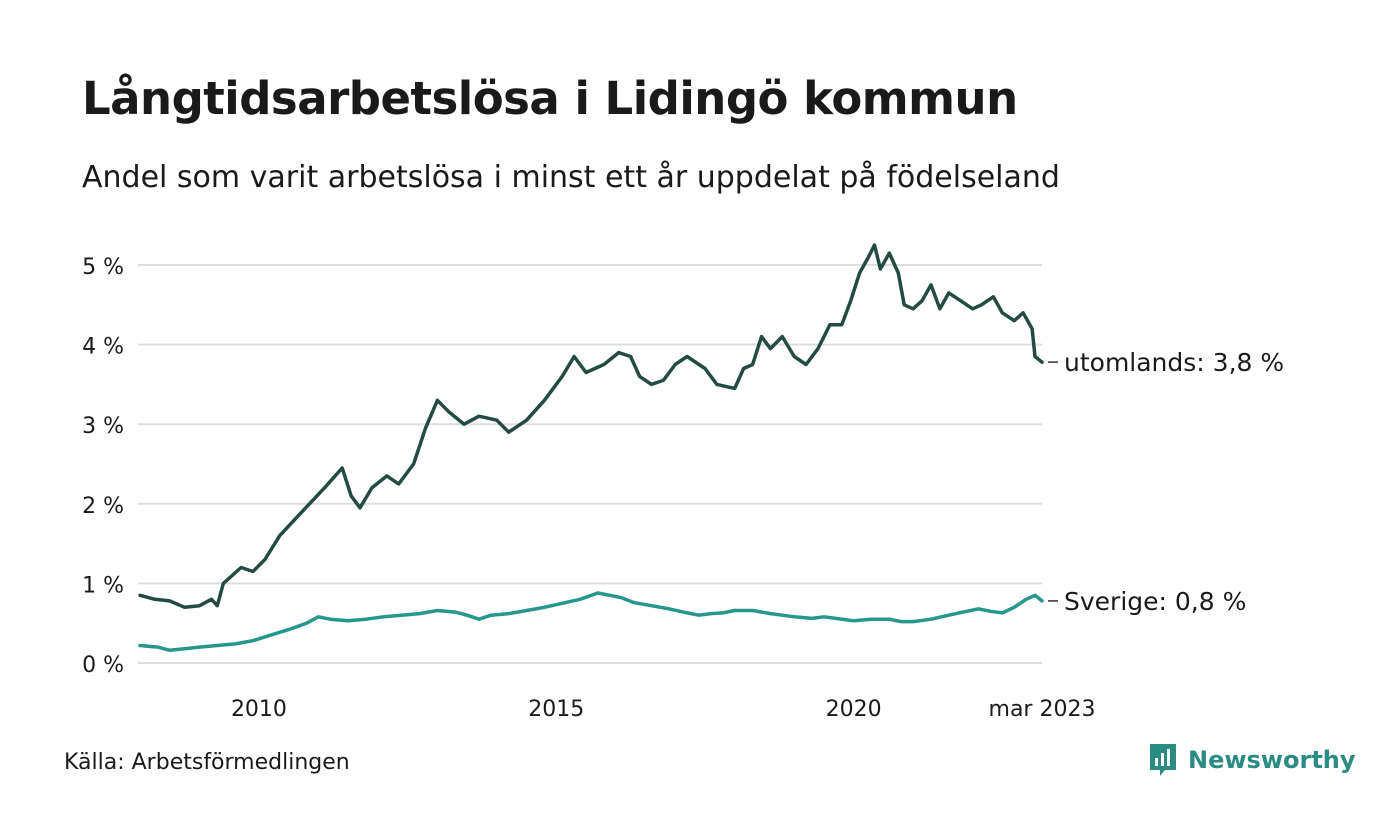  What do you see at coordinates (103, 426) in the screenshot?
I see `y-tick-label: 3 %` at bounding box center [103, 426].